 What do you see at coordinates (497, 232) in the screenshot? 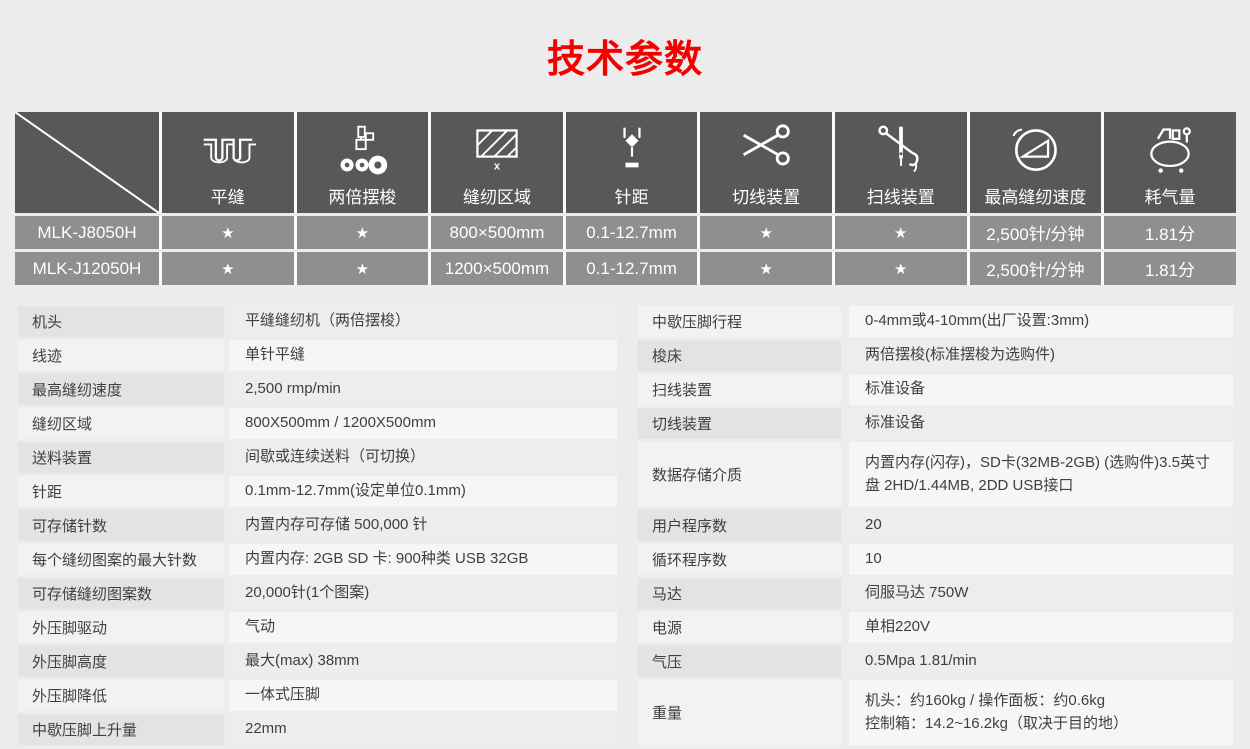
I see `matrix-value: 800×500mm` at bounding box center [497, 232].